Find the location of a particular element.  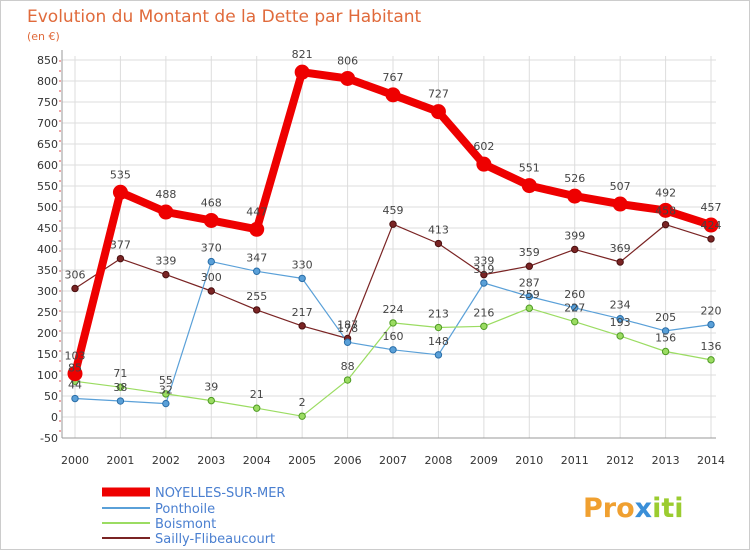

legend-label: NOYELLES-SUR-MER is located at coordinates (220, 493).